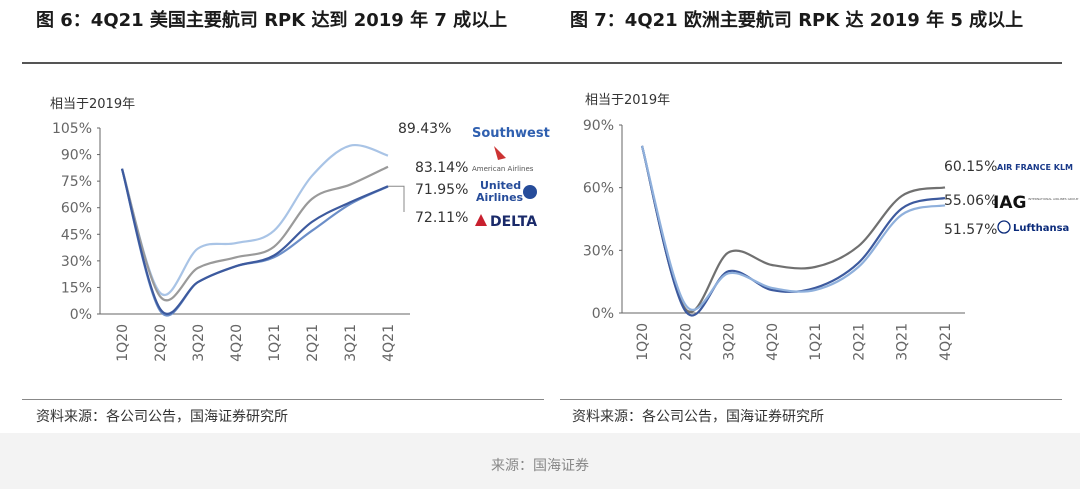  I want to click on series-line-air-france-klm, so click(793, 229).